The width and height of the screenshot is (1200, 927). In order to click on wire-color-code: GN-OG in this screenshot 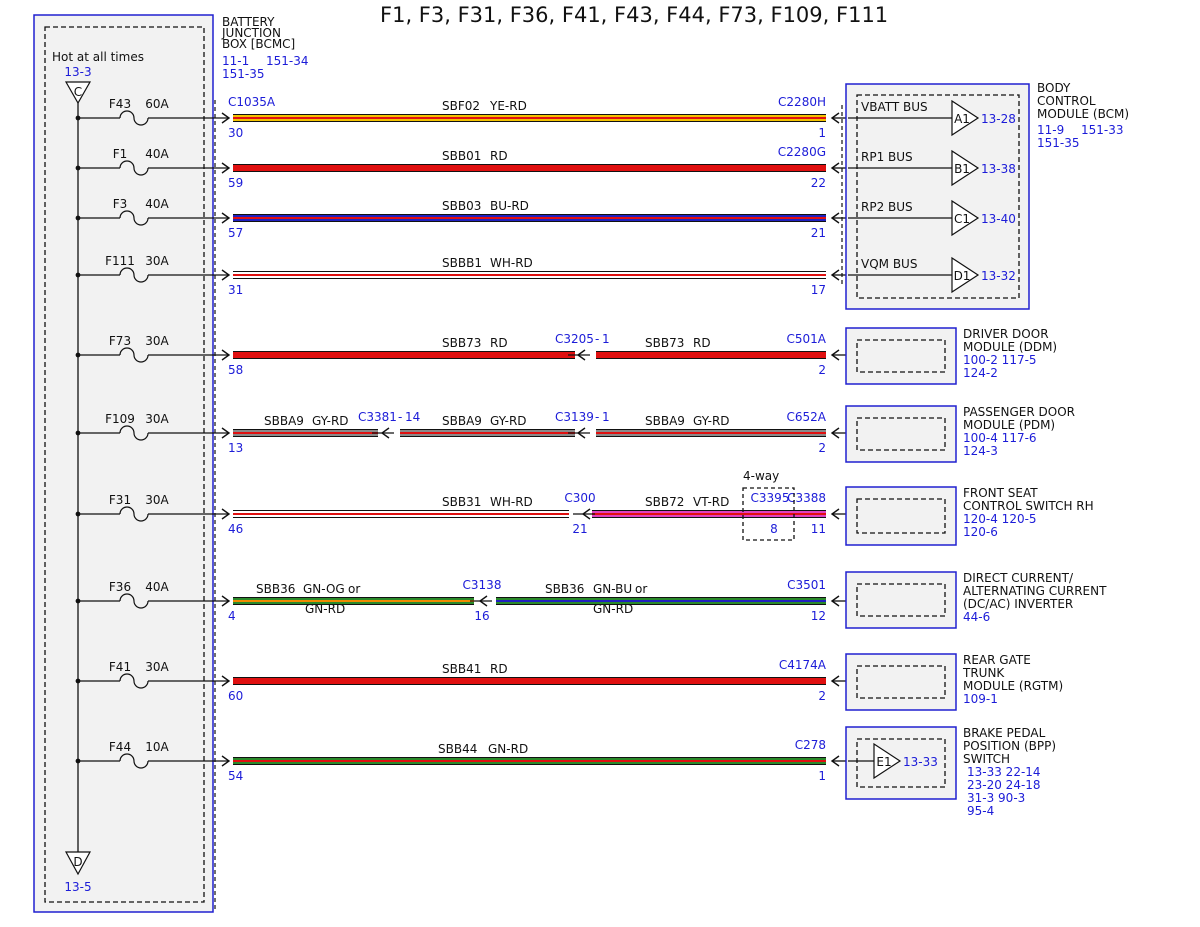, I will do `click(324, 589)`.